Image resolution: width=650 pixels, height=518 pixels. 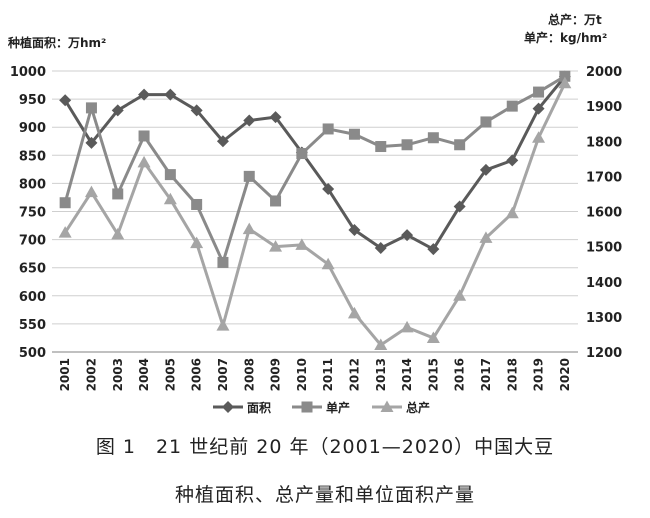 What do you see at coordinates (338, 407) in the screenshot?
I see `legend-label: 单产` at bounding box center [338, 407].